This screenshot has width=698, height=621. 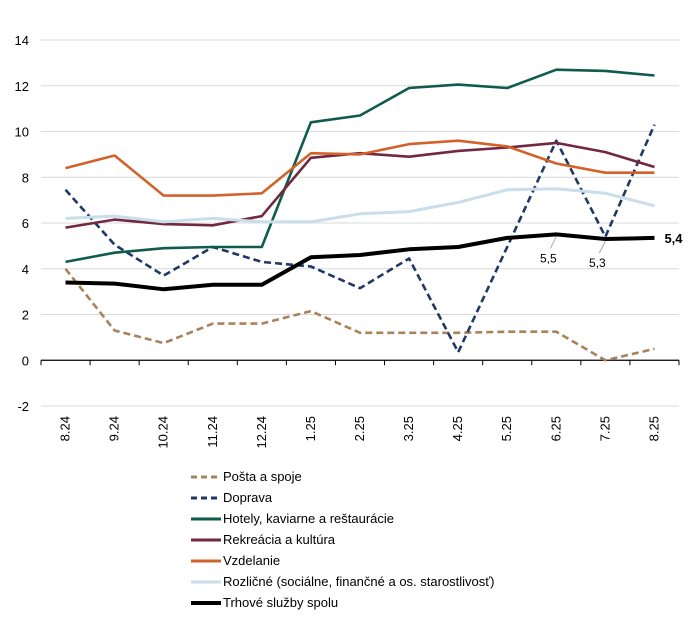 I want to click on x-axis, so click(x=360, y=362).